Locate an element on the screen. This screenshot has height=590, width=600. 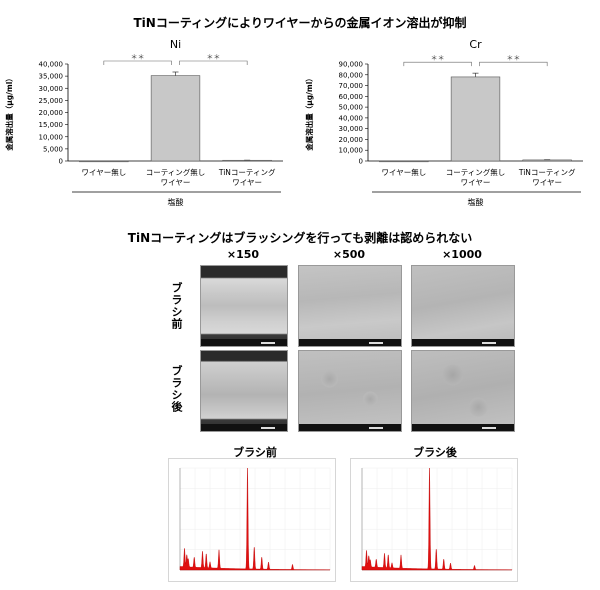
spectrum-before is located at coordinates (252, 520).